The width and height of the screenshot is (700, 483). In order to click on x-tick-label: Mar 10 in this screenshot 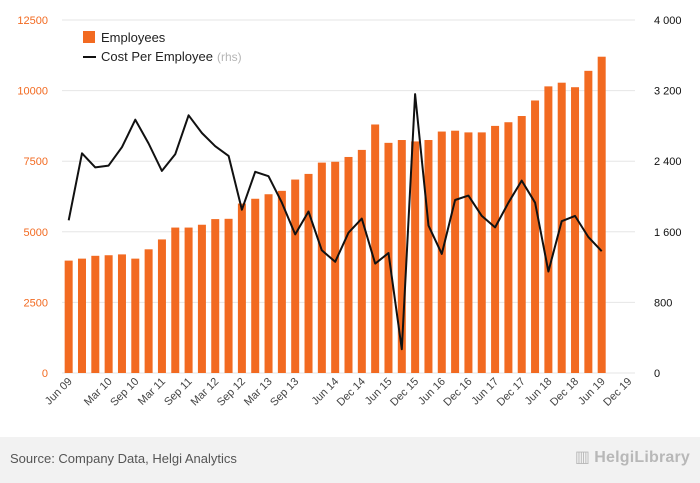, I will do `click(98, 392)`.